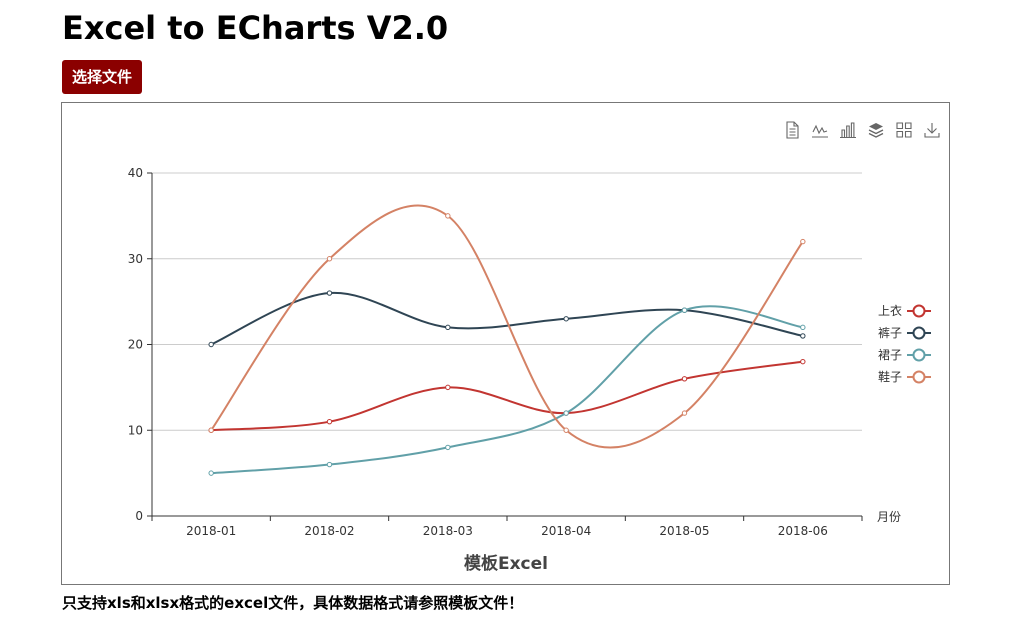 The height and width of the screenshot is (630, 1018). What do you see at coordinates (932, 130) in the screenshot?
I see `download-icon` at bounding box center [932, 130].